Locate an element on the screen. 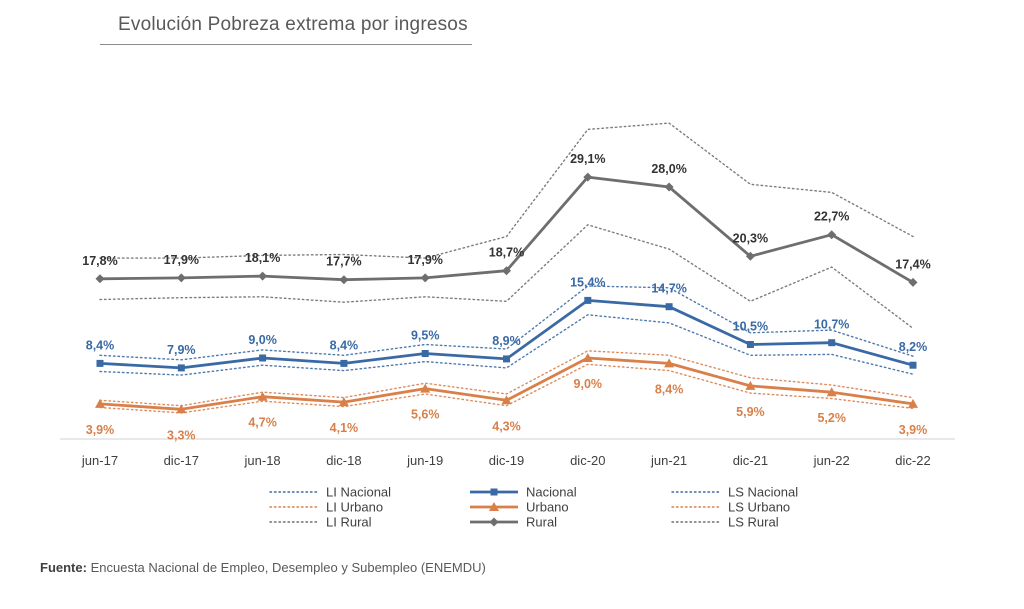  x-tick-label: dic-20 is located at coordinates (587, 460).